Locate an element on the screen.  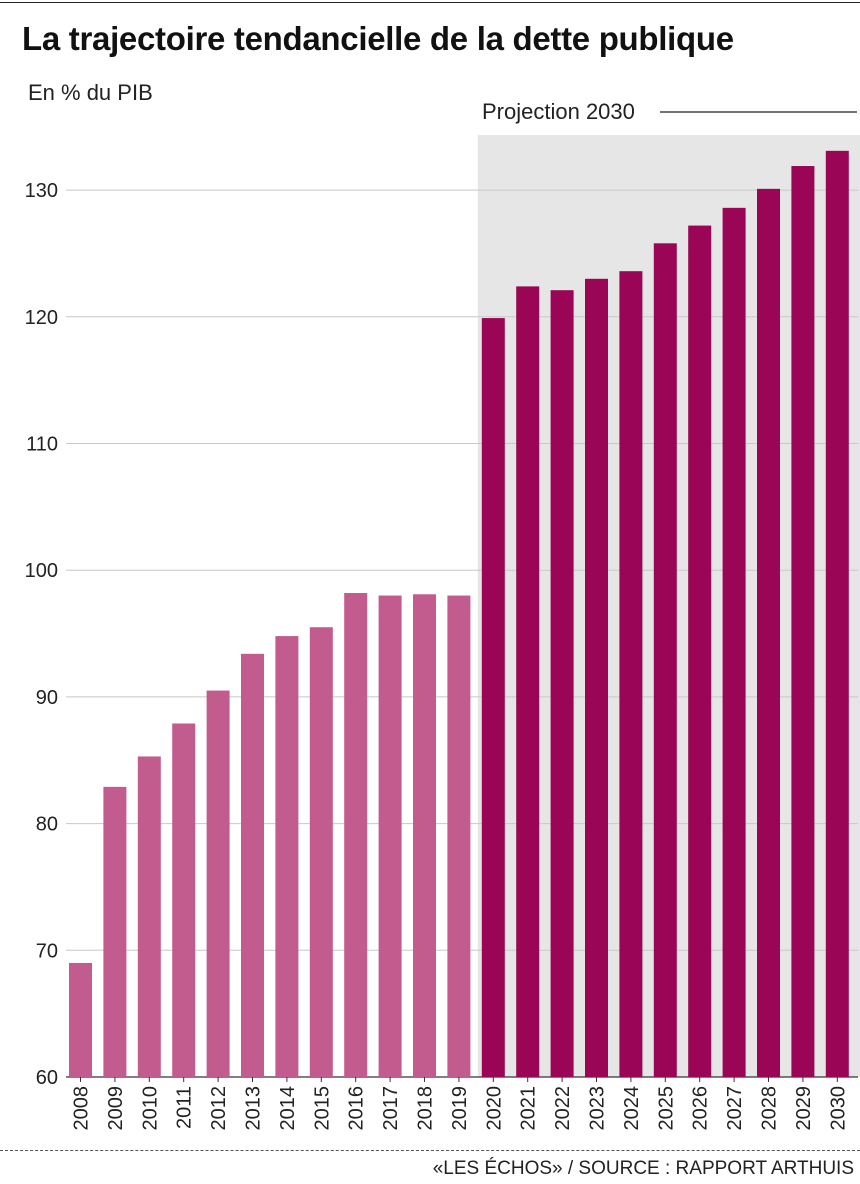
y-axis-ticks: 60 70 80 90 100 110 120 130 is located at coordinates (41, 634).